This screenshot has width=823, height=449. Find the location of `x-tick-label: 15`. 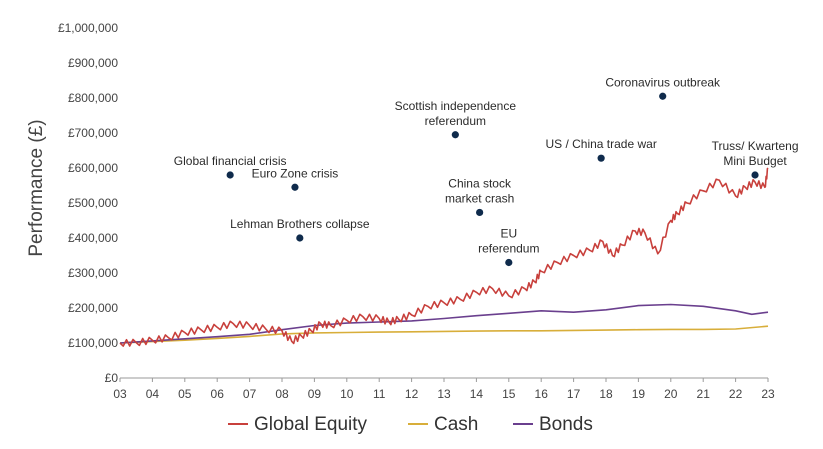

x-tick-label: 15 is located at coordinates (509, 394).